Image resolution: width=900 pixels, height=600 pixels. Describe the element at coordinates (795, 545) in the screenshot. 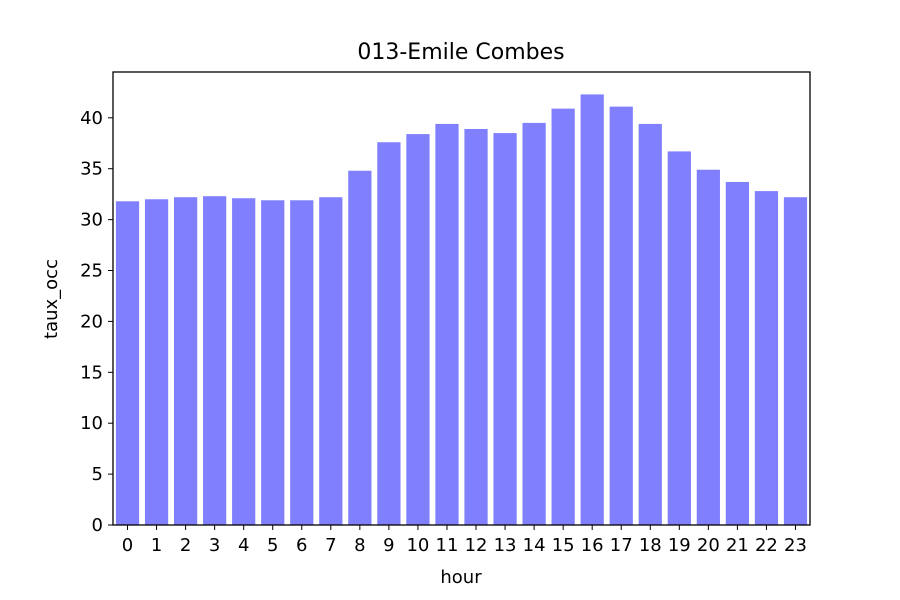

I see `x-tick-label: 23` at that location.